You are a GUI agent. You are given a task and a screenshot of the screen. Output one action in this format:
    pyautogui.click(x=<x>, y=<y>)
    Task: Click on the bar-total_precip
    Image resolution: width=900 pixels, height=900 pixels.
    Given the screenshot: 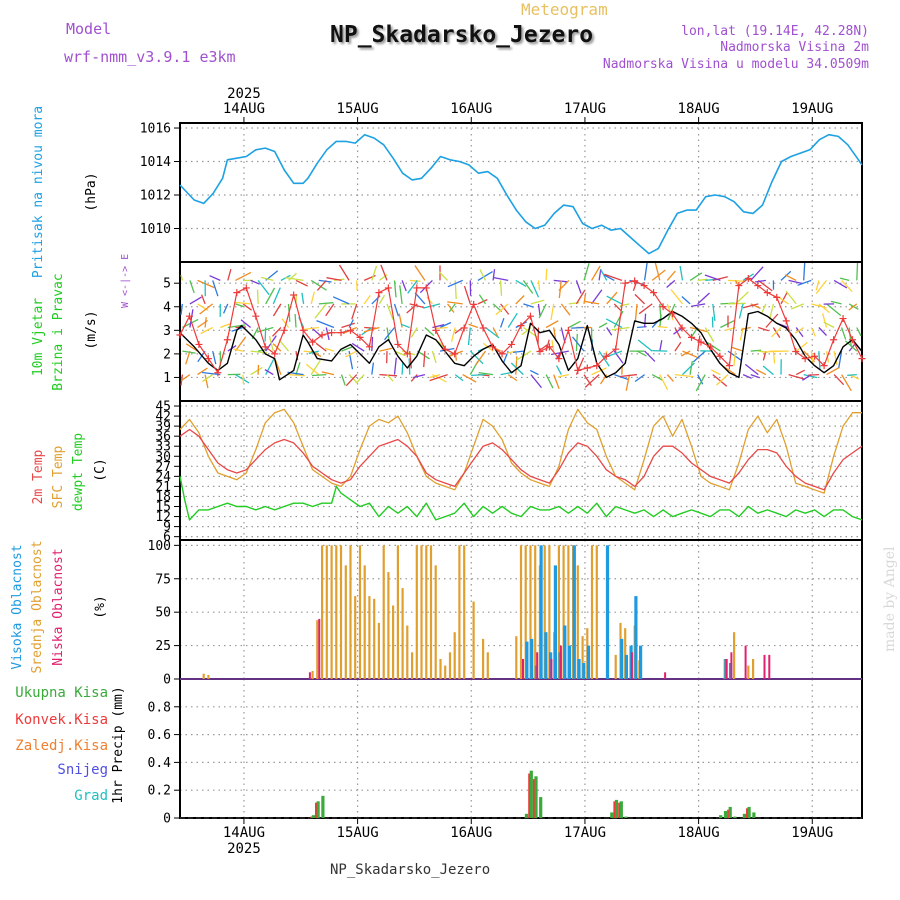 What is the action you would take?
    pyautogui.click(x=318, y=809)
    